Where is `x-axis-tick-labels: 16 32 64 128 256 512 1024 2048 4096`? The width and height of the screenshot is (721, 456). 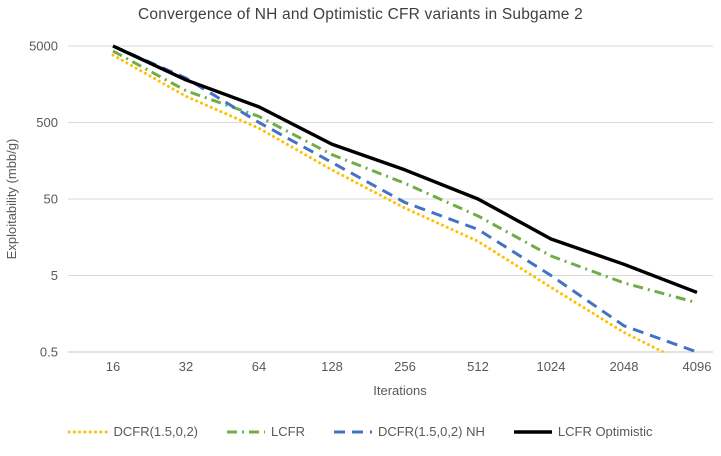
x-axis-tick-labels: 16 32 64 128 256 512 1024 2048 4096 is located at coordinates (409, 366).